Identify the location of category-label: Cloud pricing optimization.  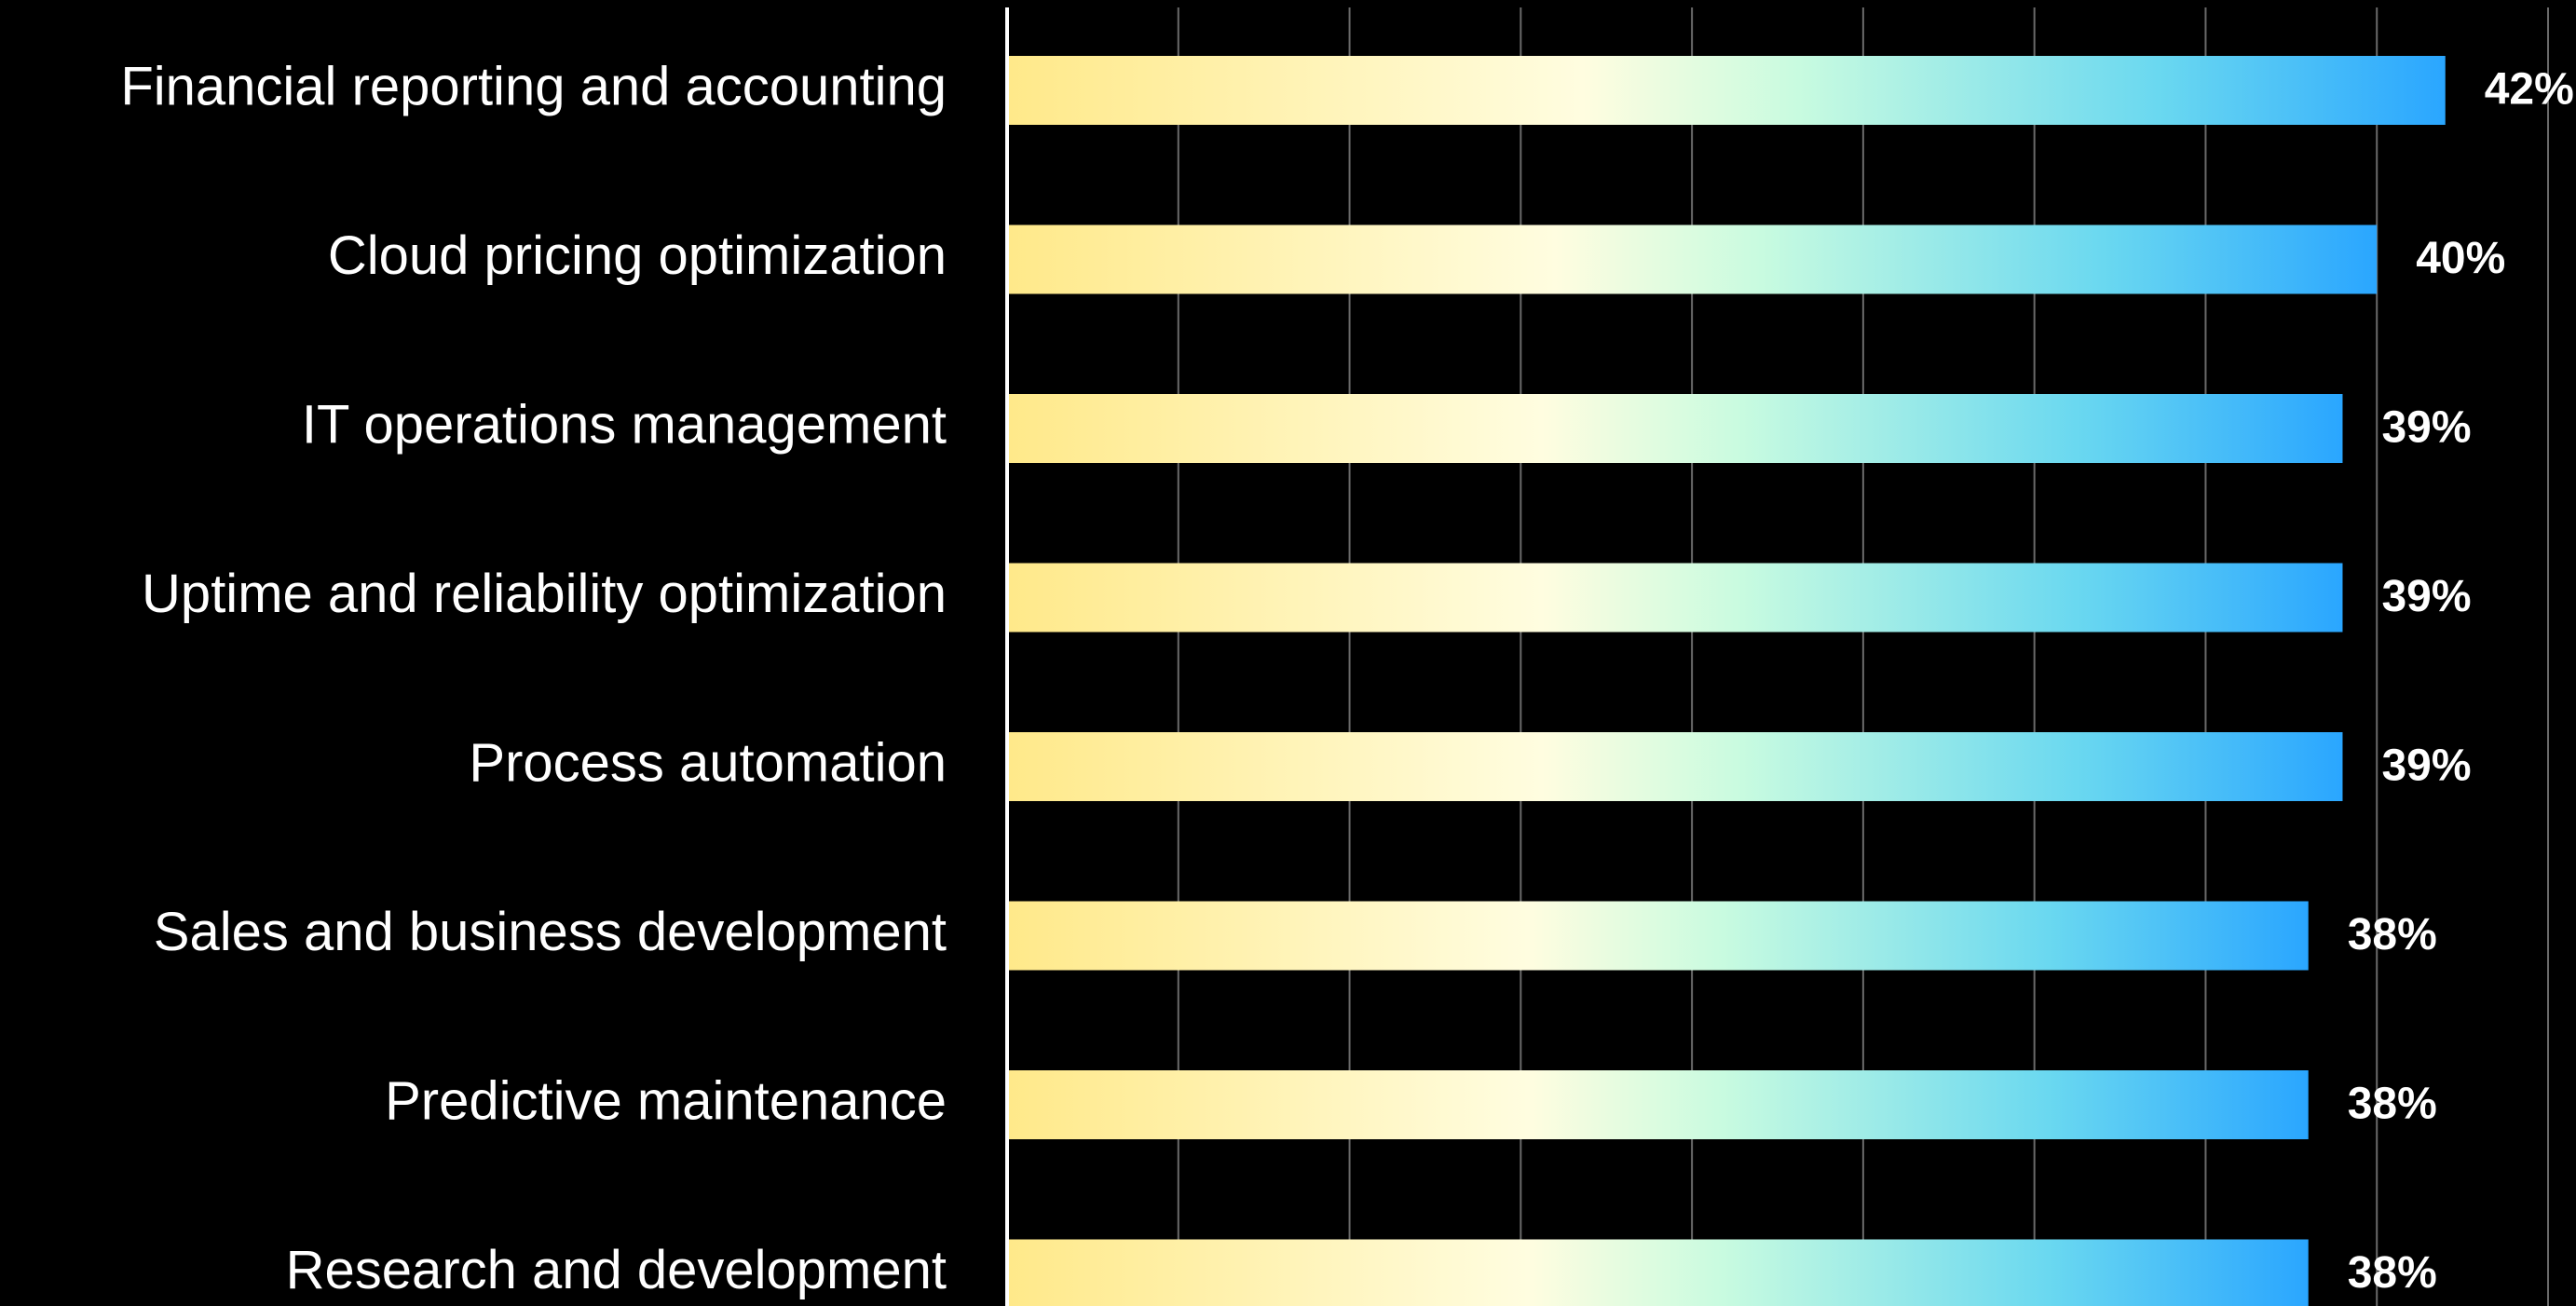
(637, 255).